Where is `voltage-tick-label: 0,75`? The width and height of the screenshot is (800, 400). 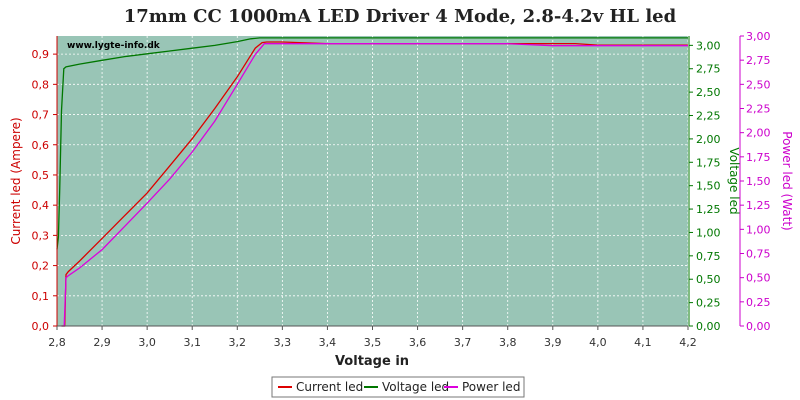 voltage-tick-label: 0,75 is located at coordinates (708, 256).